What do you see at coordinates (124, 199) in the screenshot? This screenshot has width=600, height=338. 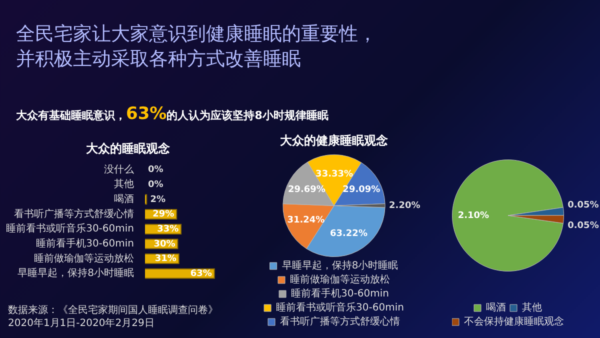 I see `y-tick-label: 喝酒` at bounding box center [124, 199].